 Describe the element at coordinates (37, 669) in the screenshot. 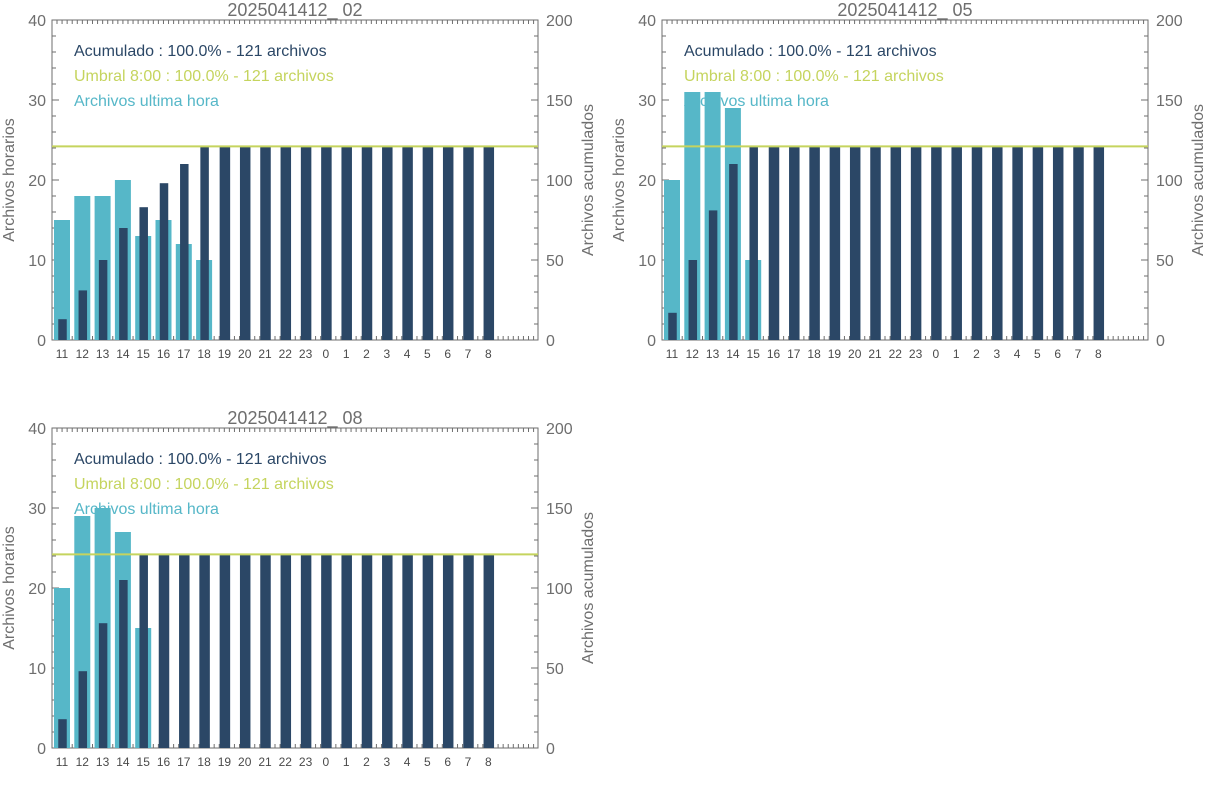

I see `y-tick-label: 10` at that location.